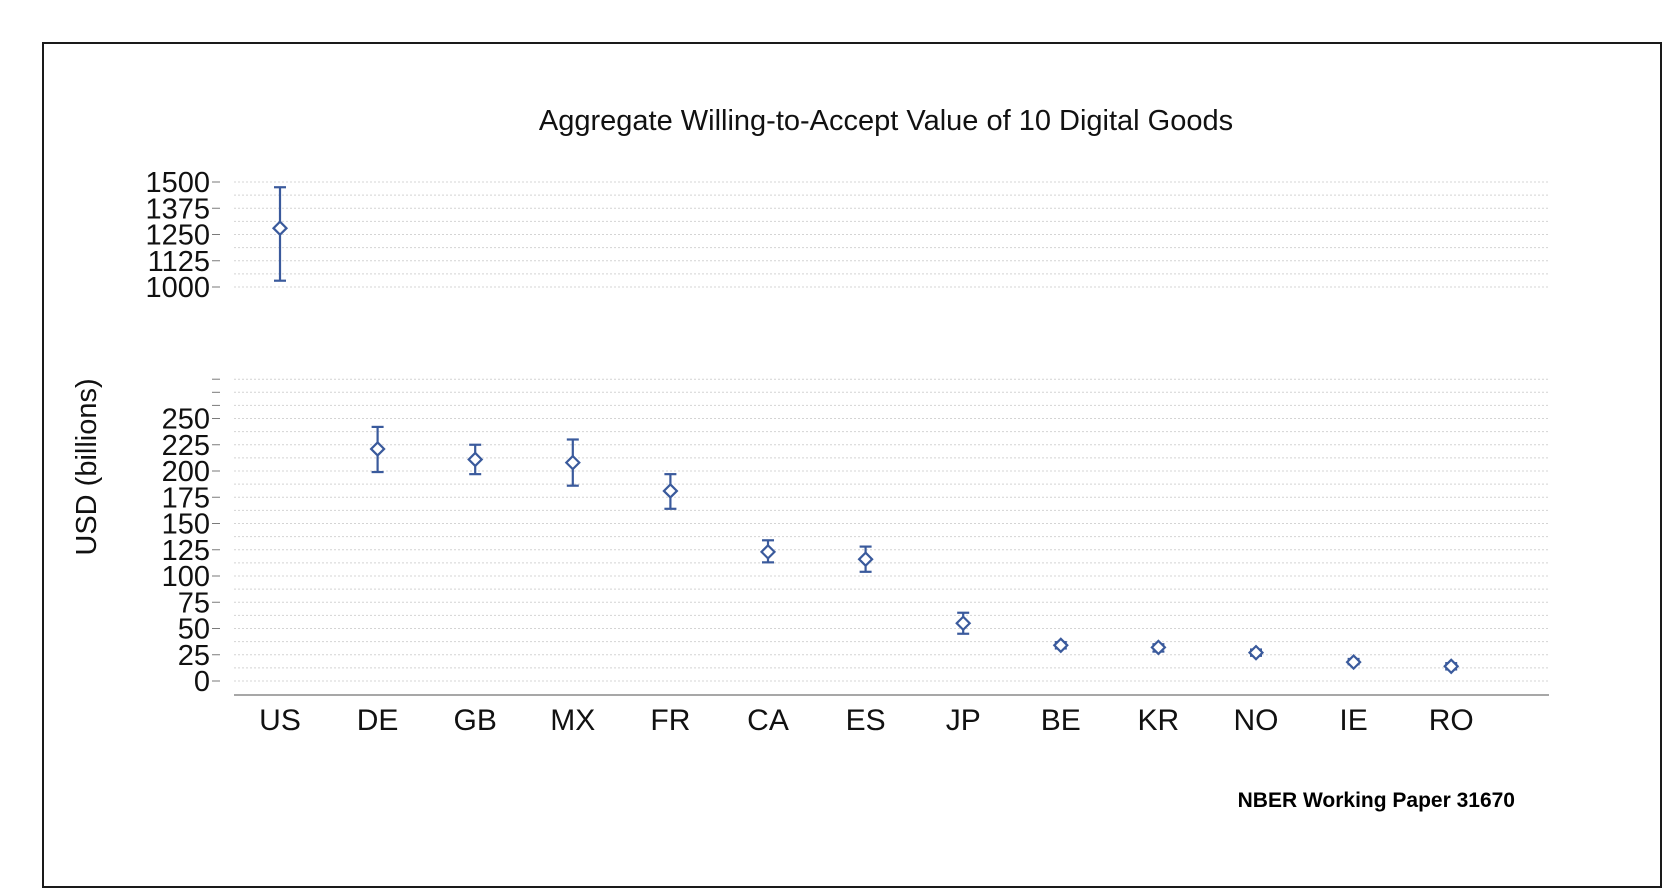 This screenshot has width=1676, height=896. I want to click on y-tick-label: 0, so click(202, 682).